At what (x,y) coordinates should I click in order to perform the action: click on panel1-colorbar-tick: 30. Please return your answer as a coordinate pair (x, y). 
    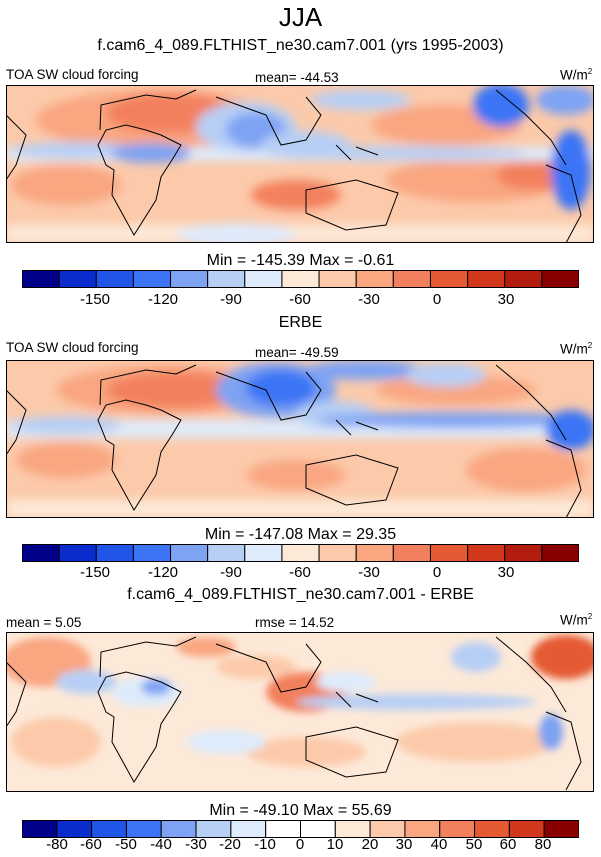
    Looking at the image, I should click on (506, 299).